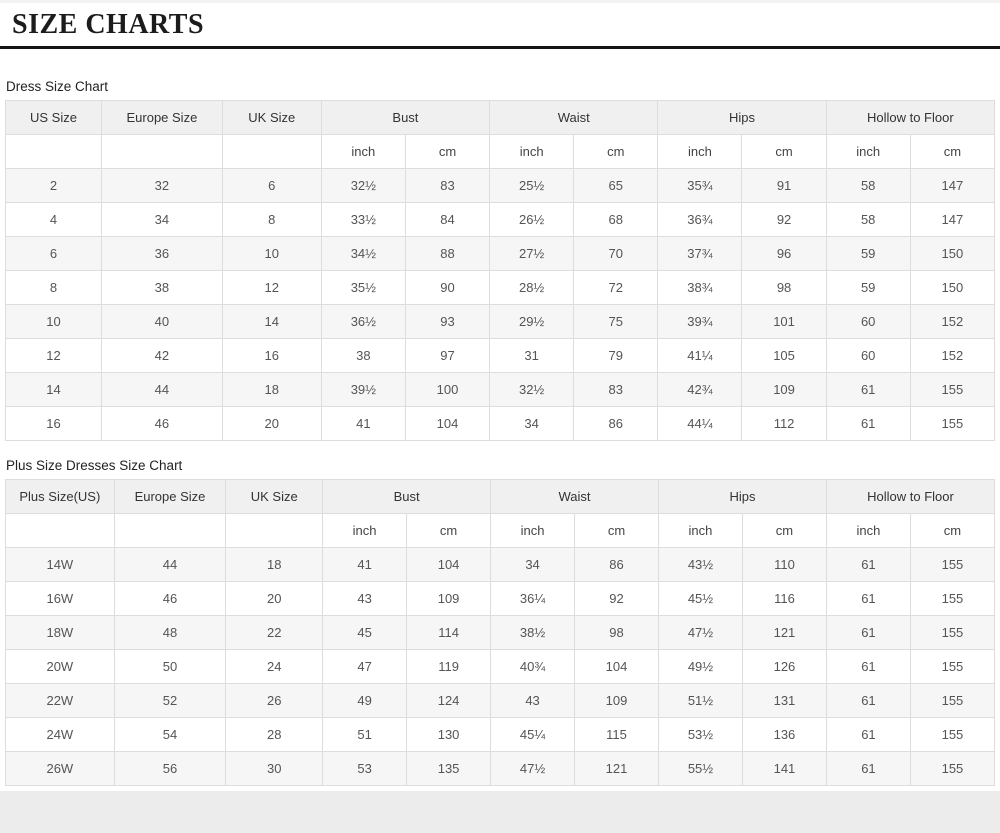  Describe the element at coordinates (700, 565) in the screenshot. I see `table-cell: 43½` at that location.